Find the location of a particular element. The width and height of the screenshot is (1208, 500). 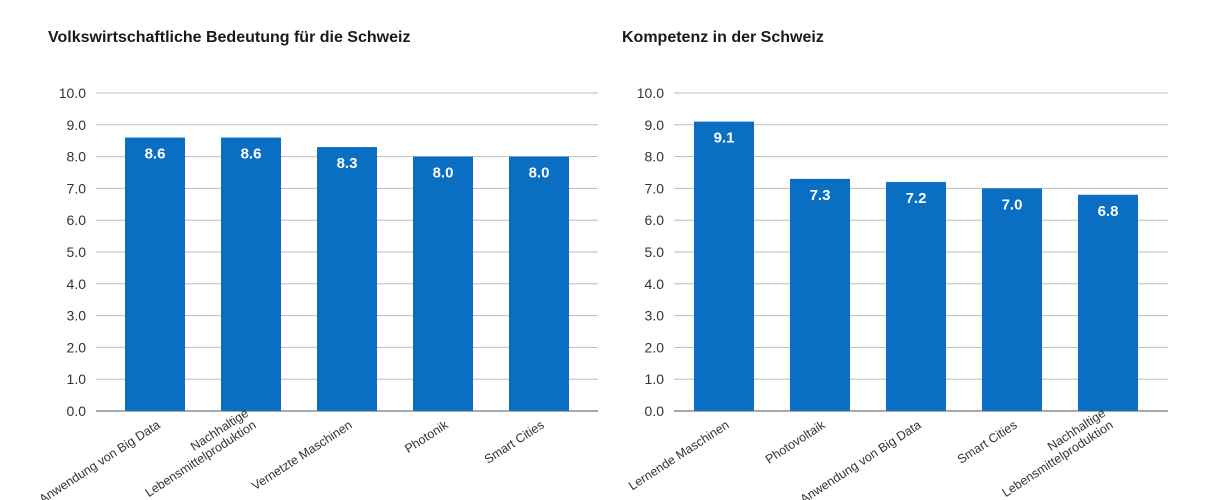

x-category-label-line: Lernende Maschinen is located at coordinates (679, 455).